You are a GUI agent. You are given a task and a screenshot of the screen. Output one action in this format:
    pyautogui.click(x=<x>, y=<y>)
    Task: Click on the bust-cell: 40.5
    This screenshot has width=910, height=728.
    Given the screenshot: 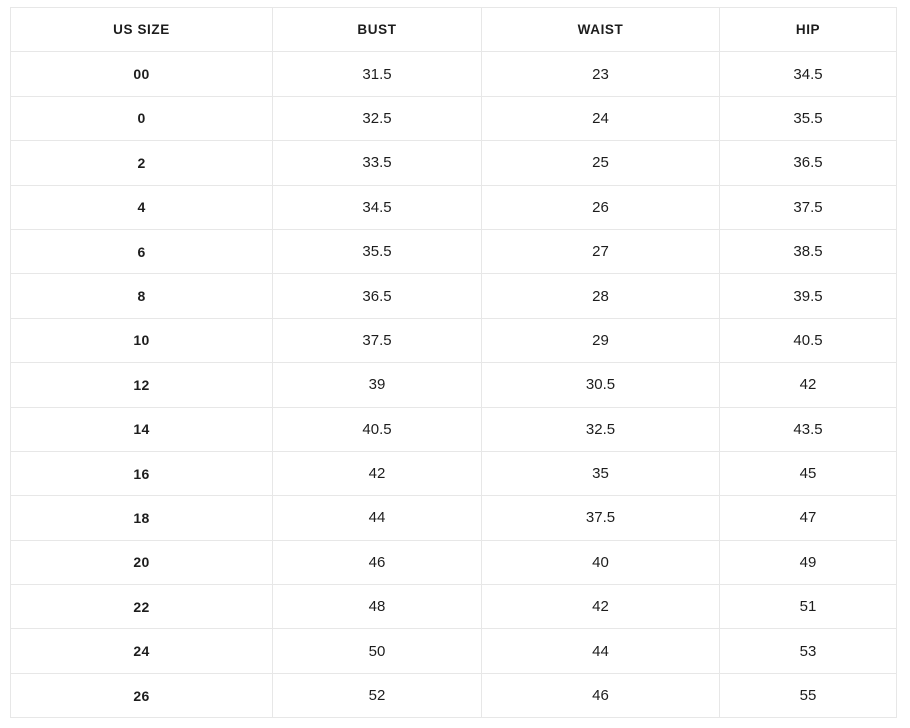 What is the action you would take?
    pyautogui.click(x=377, y=429)
    